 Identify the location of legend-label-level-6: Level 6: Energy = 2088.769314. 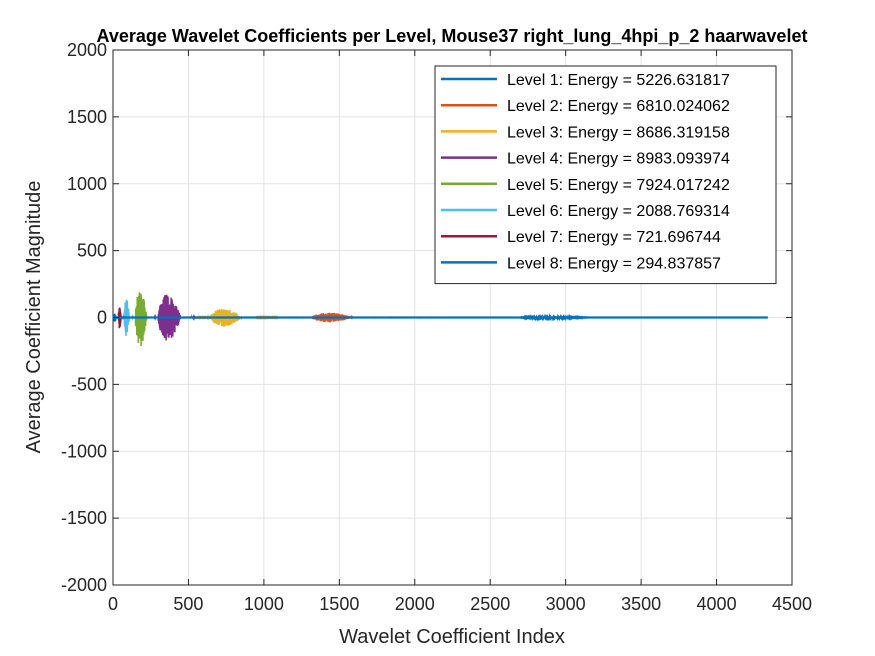
(618, 211).